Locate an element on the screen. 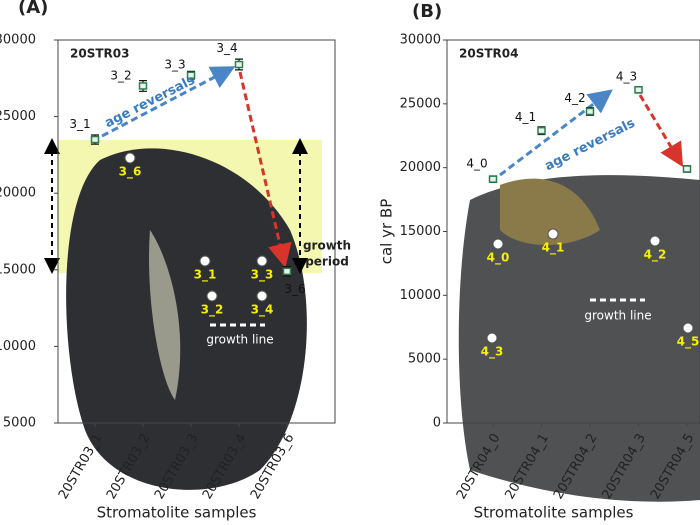 The height and width of the screenshot is (525, 700). photo-label: 4_2 is located at coordinates (655, 255).